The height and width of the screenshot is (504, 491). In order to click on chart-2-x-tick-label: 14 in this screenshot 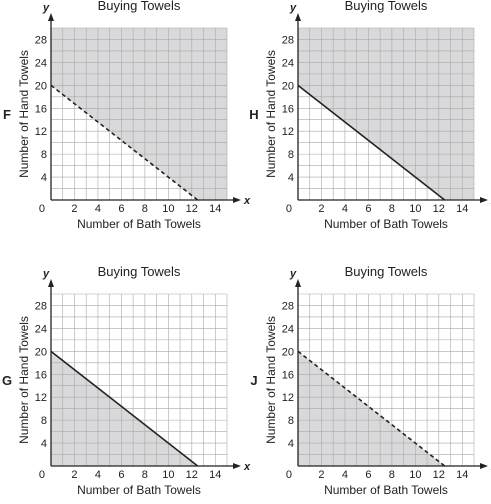, I will do `click(215, 475)`.